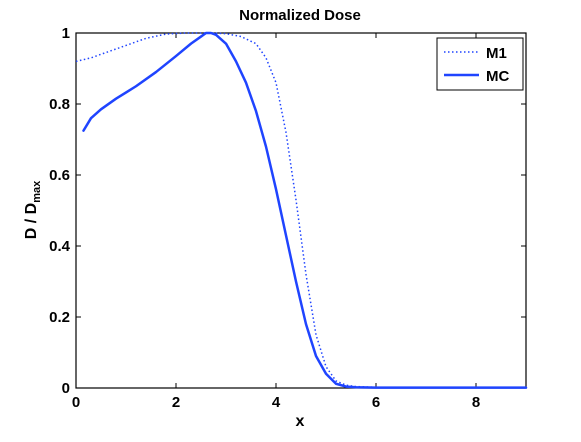 This screenshot has width=581, height=442. Describe the element at coordinates (496, 53) in the screenshot. I see `legend-label-m1: M1` at that location.